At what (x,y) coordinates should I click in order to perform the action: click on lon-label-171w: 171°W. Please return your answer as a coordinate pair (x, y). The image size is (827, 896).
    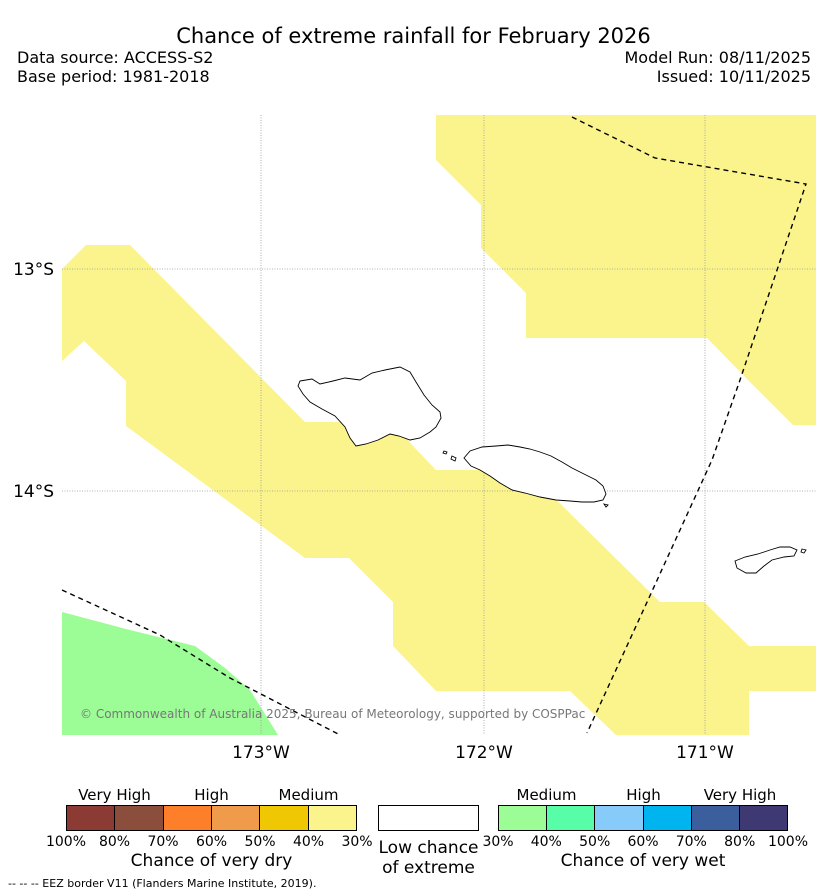
    Looking at the image, I should click on (705, 753).